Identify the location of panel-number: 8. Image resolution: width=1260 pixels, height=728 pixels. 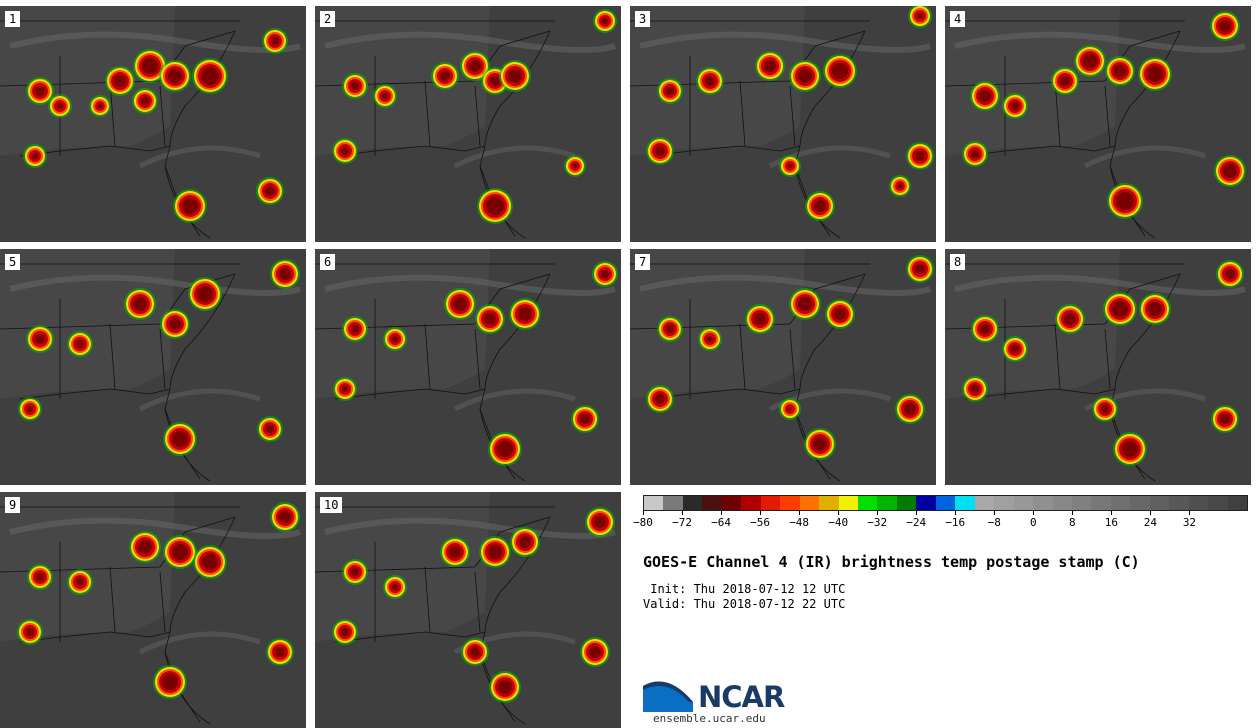
(958, 262).